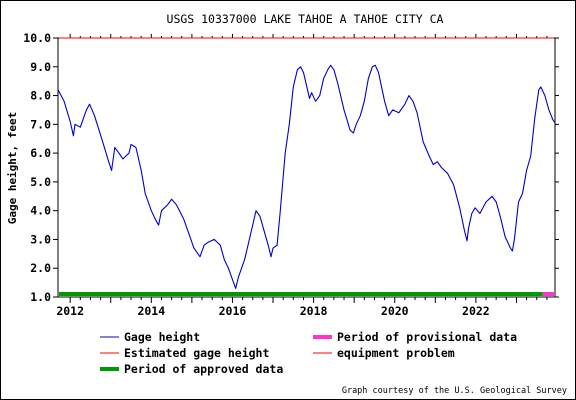 This screenshot has height=400, width=576. I want to click on y-tick-label: 5.0, so click(40, 182).